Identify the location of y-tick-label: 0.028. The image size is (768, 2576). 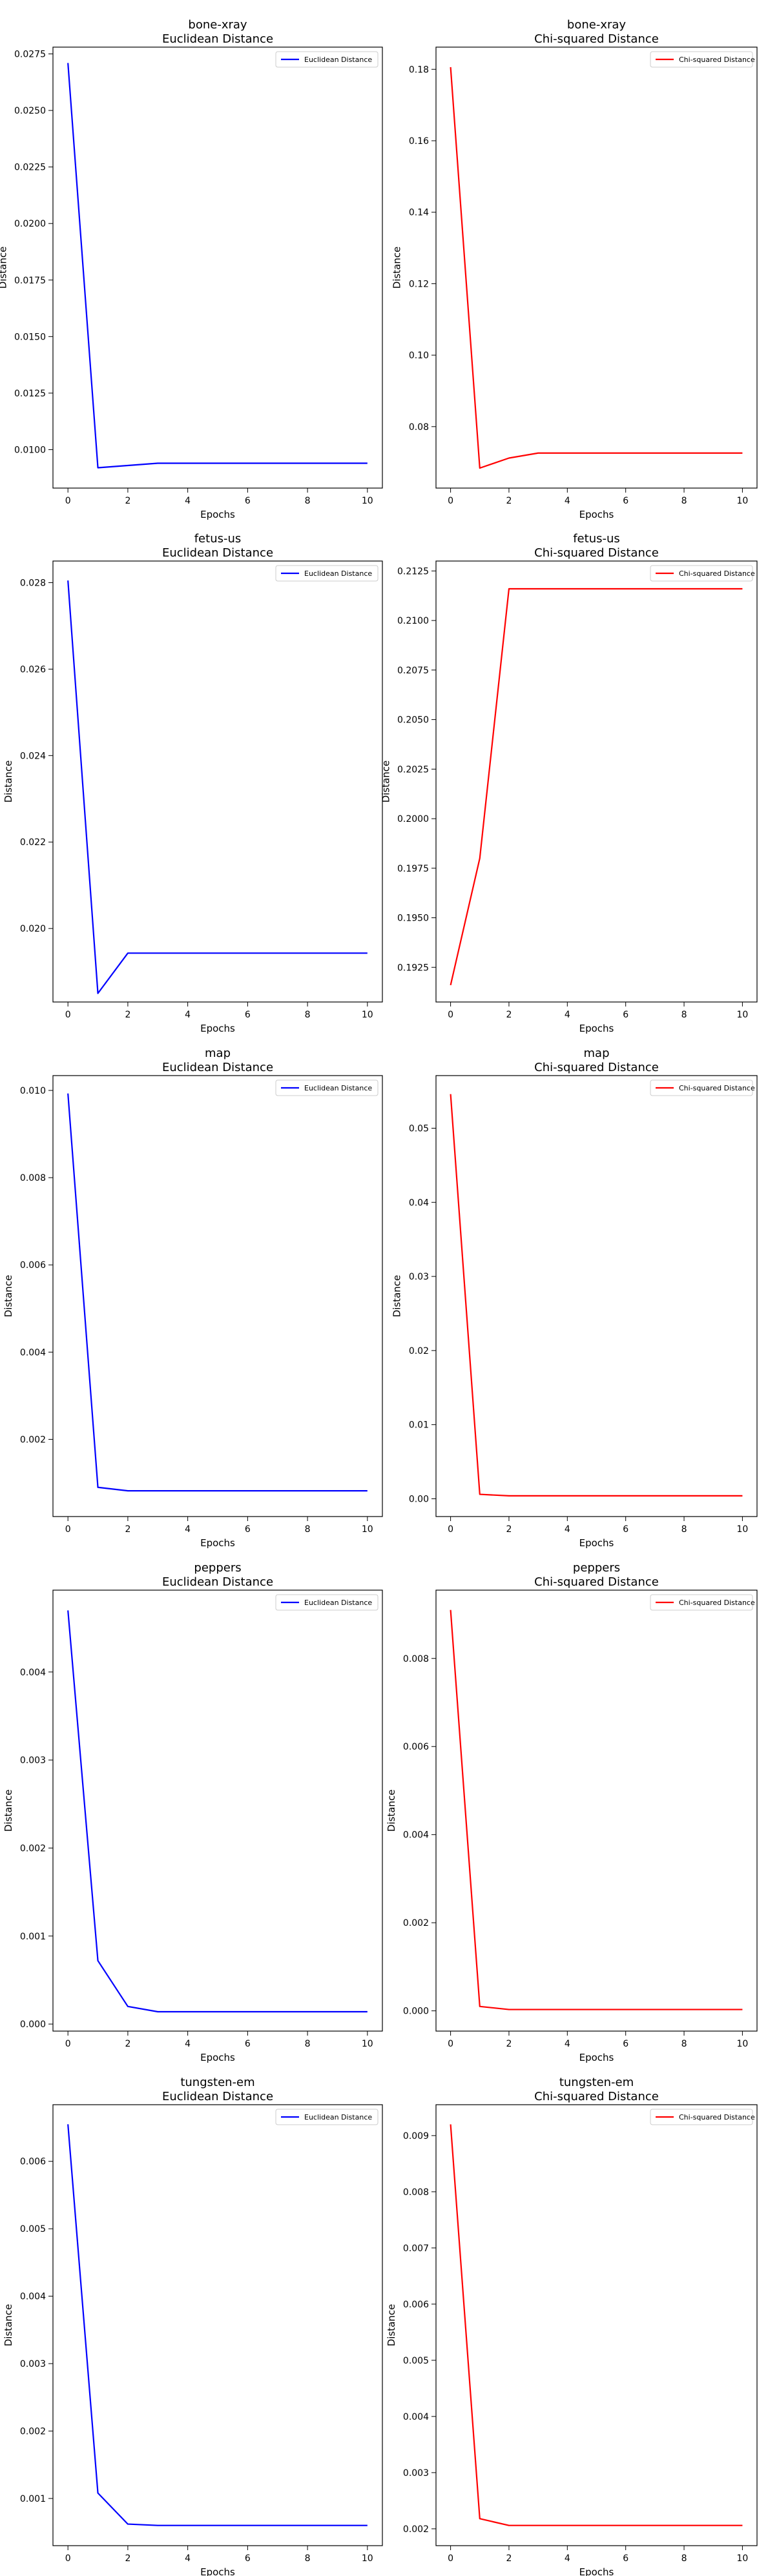
(33, 583).